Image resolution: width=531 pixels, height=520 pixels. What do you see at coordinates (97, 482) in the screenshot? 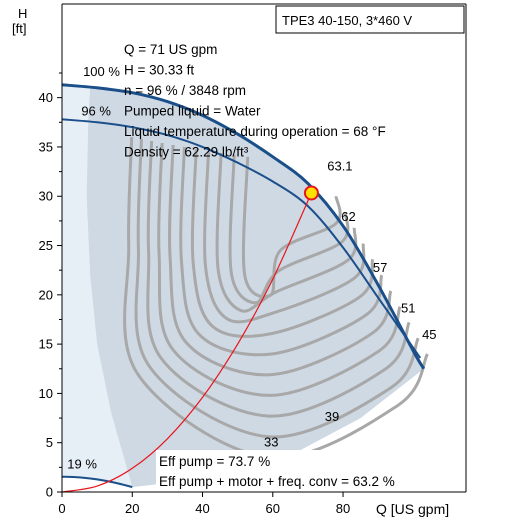
I see `speed-curve` at bounding box center [97, 482].